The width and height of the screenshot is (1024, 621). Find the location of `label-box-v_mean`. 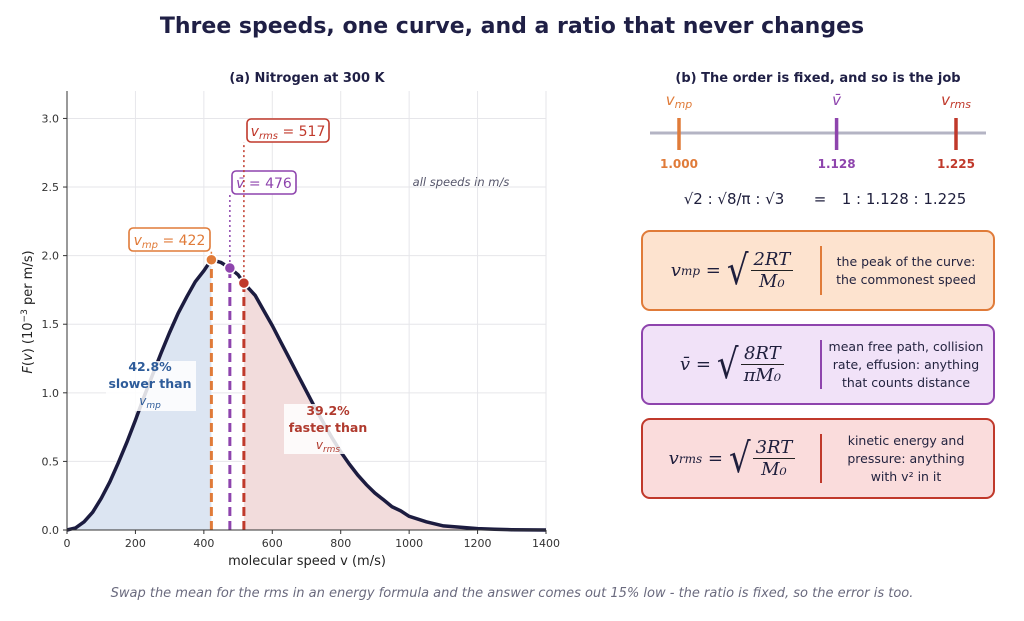

label-box-v_mean is located at coordinates (264, 182).